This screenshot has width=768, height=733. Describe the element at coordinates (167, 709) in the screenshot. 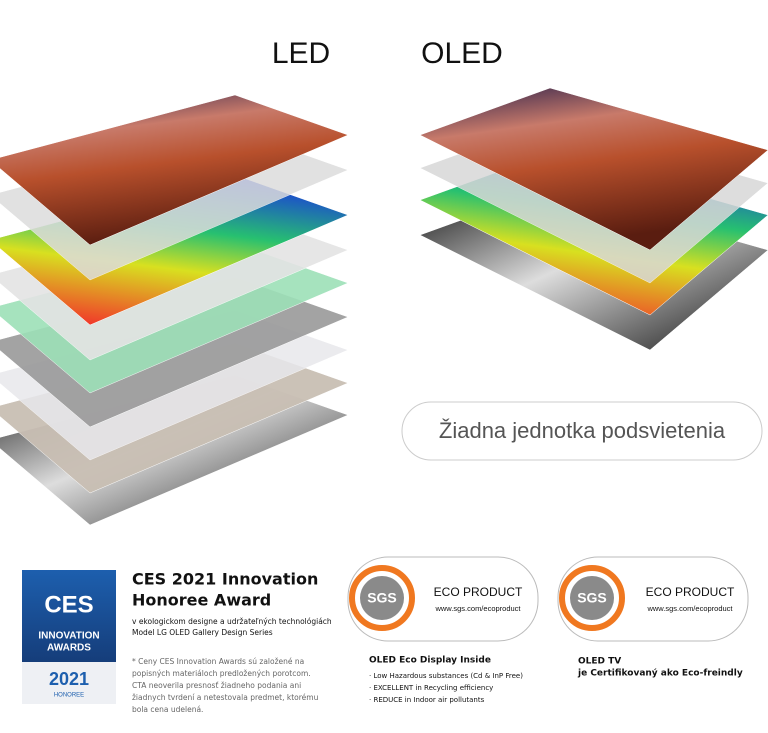

I see `footnote: bola cena udelená.` at that location.